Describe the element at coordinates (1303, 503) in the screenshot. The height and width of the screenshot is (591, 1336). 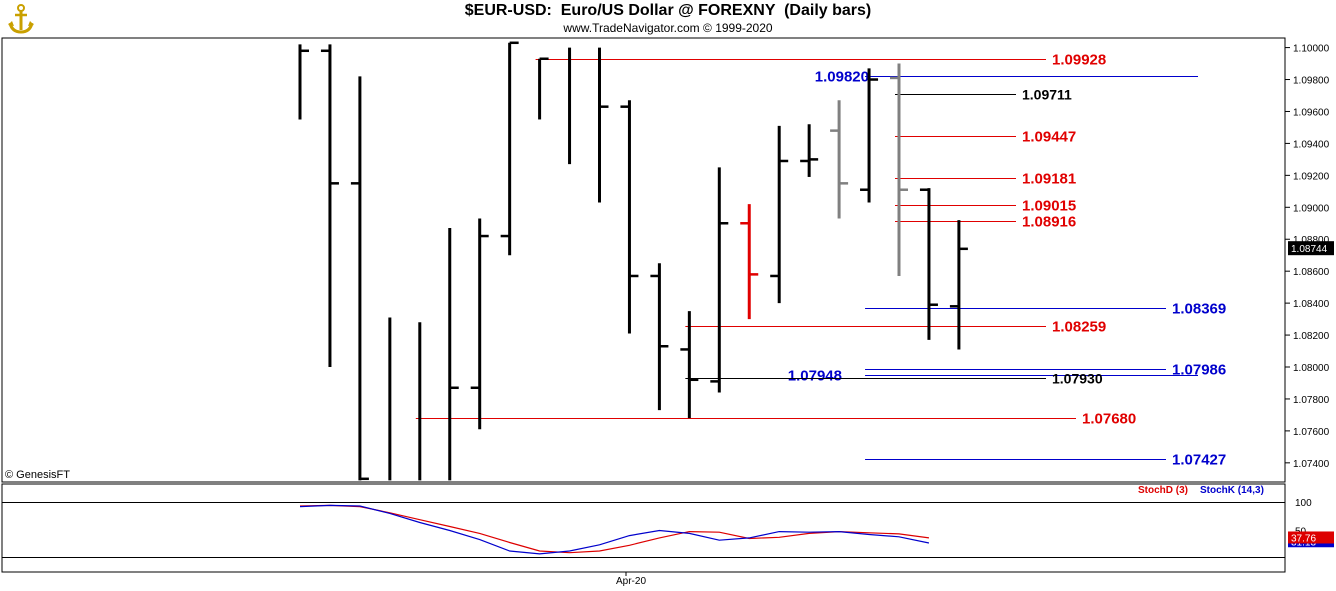
I see `stoch-tick-label: 100` at that location.